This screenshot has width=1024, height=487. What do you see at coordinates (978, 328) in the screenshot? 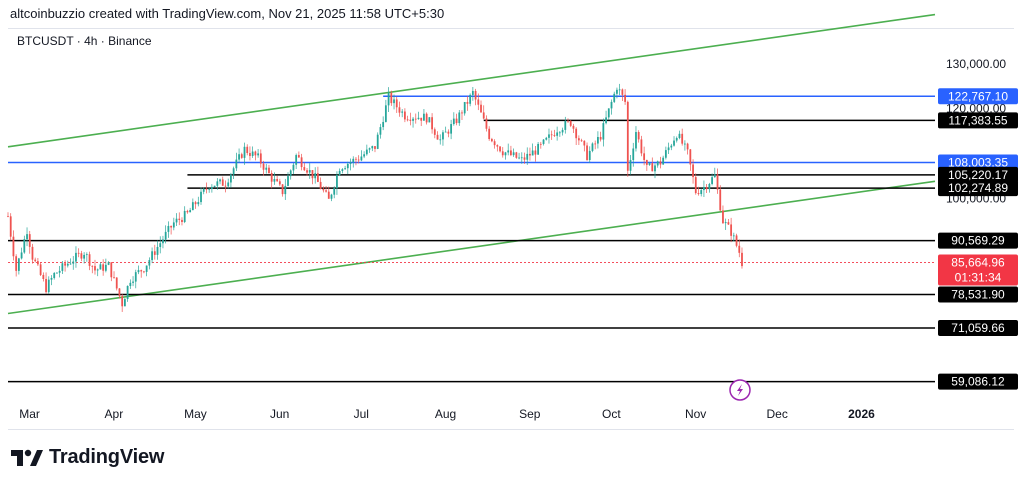
I see `price-tag-label: 71,059.66` at bounding box center [978, 328].